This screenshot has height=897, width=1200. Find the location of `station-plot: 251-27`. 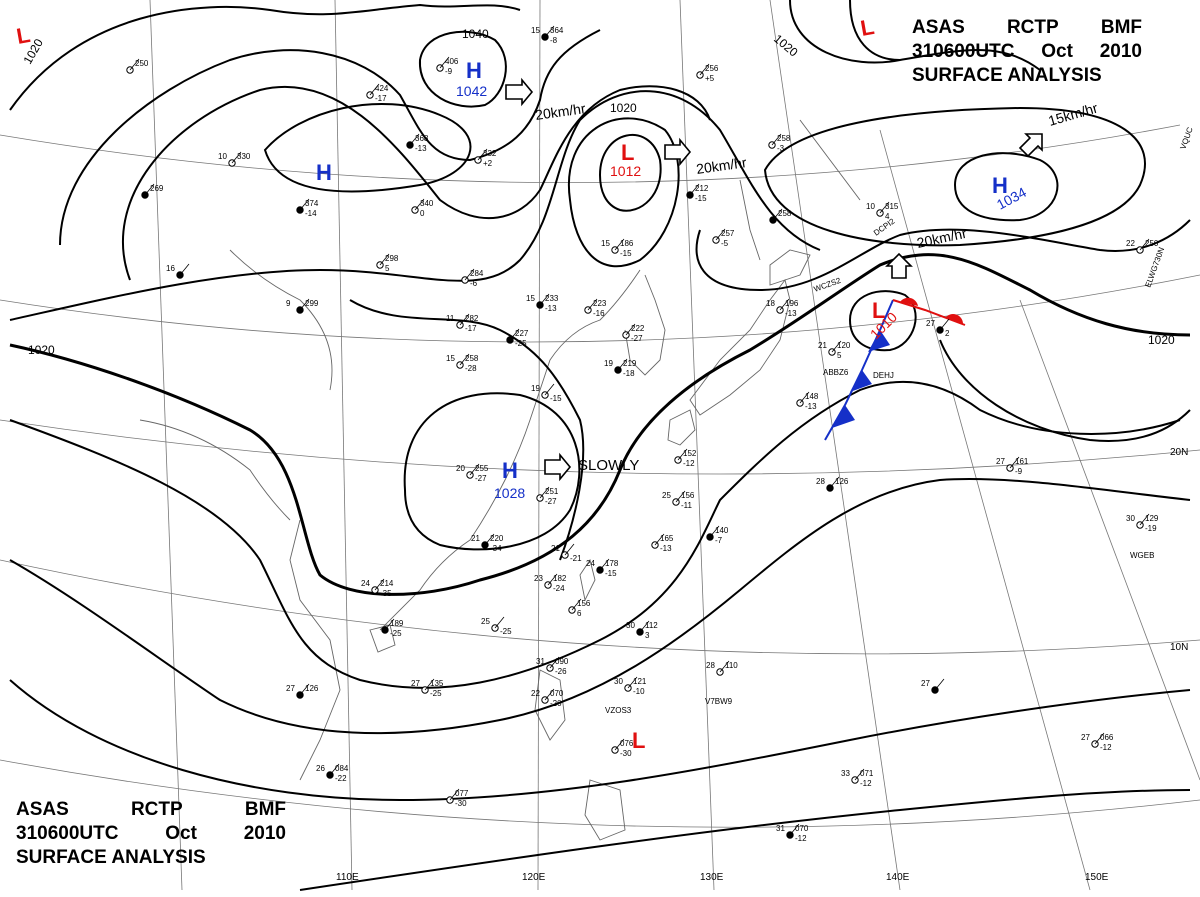

station-plot: 251-27 is located at coordinates (547, 496).